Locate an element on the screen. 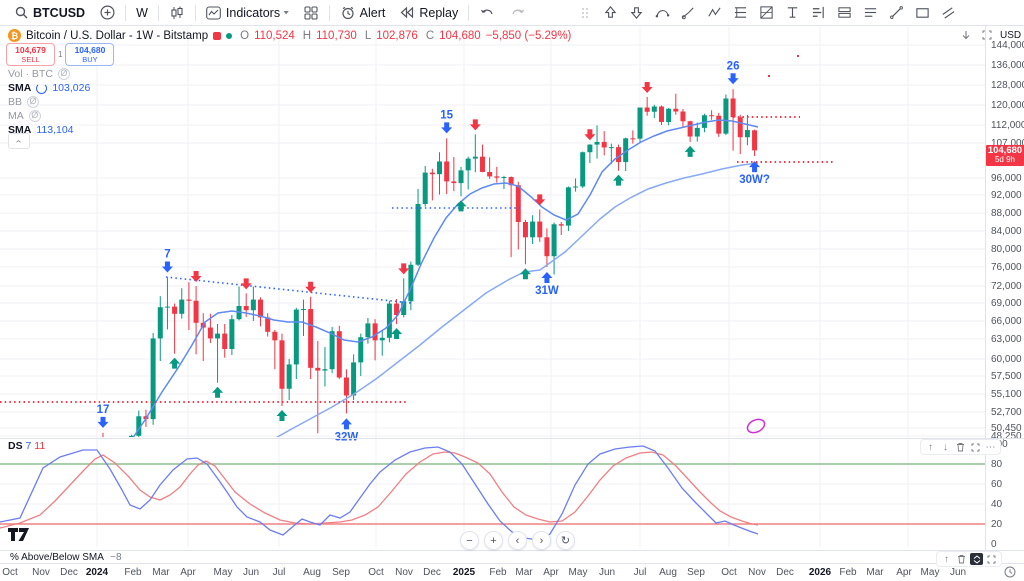 The image size is (1024, 581). sell-button: 104,679 SELL is located at coordinates (30, 54).